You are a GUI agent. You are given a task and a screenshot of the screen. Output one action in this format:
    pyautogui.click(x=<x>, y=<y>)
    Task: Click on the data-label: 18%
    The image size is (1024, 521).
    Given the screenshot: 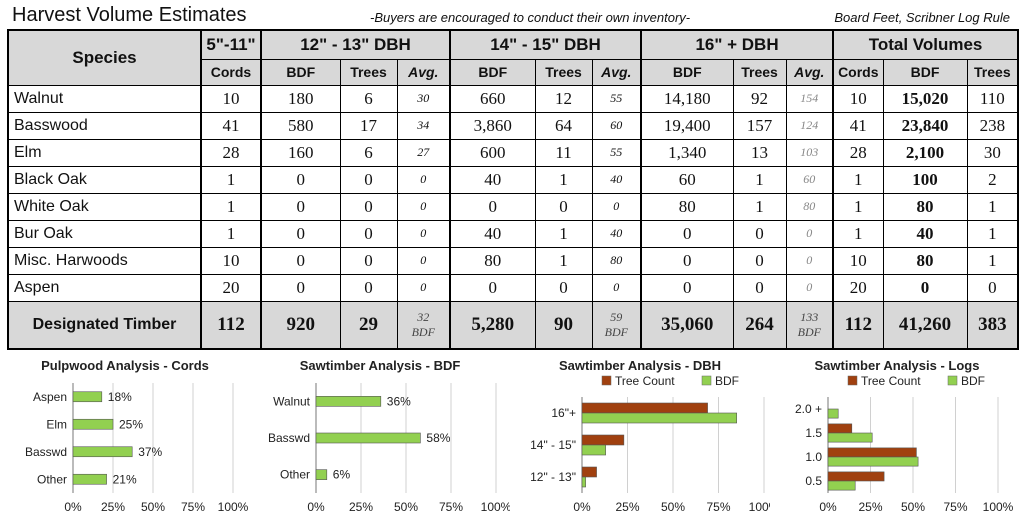 What is the action you would take?
    pyautogui.click(x=120, y=397)
    